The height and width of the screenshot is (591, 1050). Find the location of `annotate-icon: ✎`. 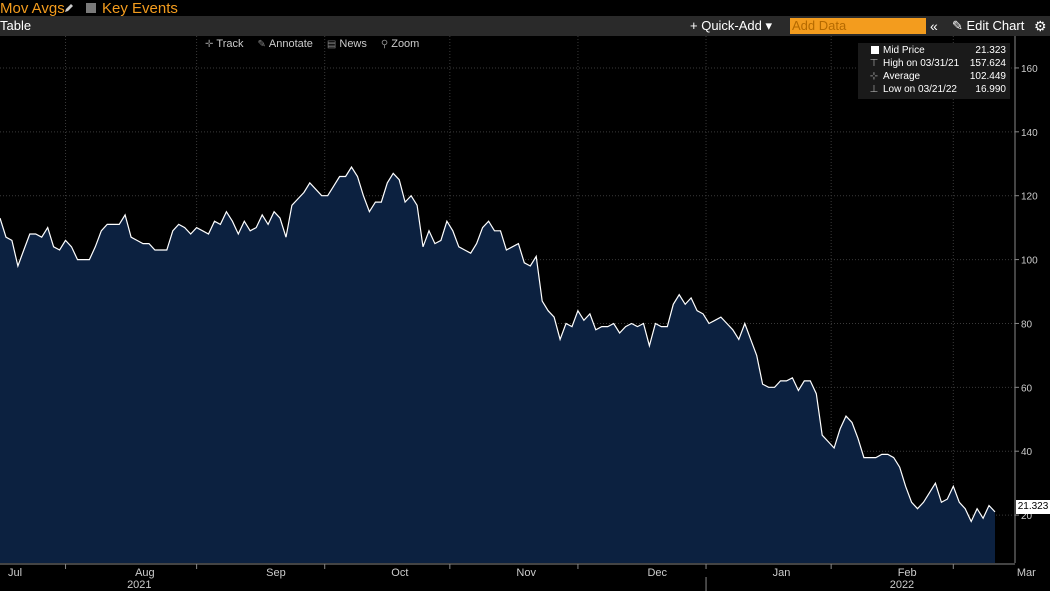

annotate-icon: ✎ is located at coordinates (261, 44).